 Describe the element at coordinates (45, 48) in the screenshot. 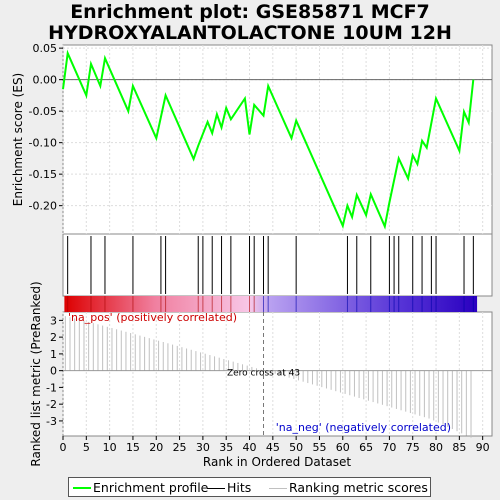

I see `es-y-tick-label: 0.05` at that location.